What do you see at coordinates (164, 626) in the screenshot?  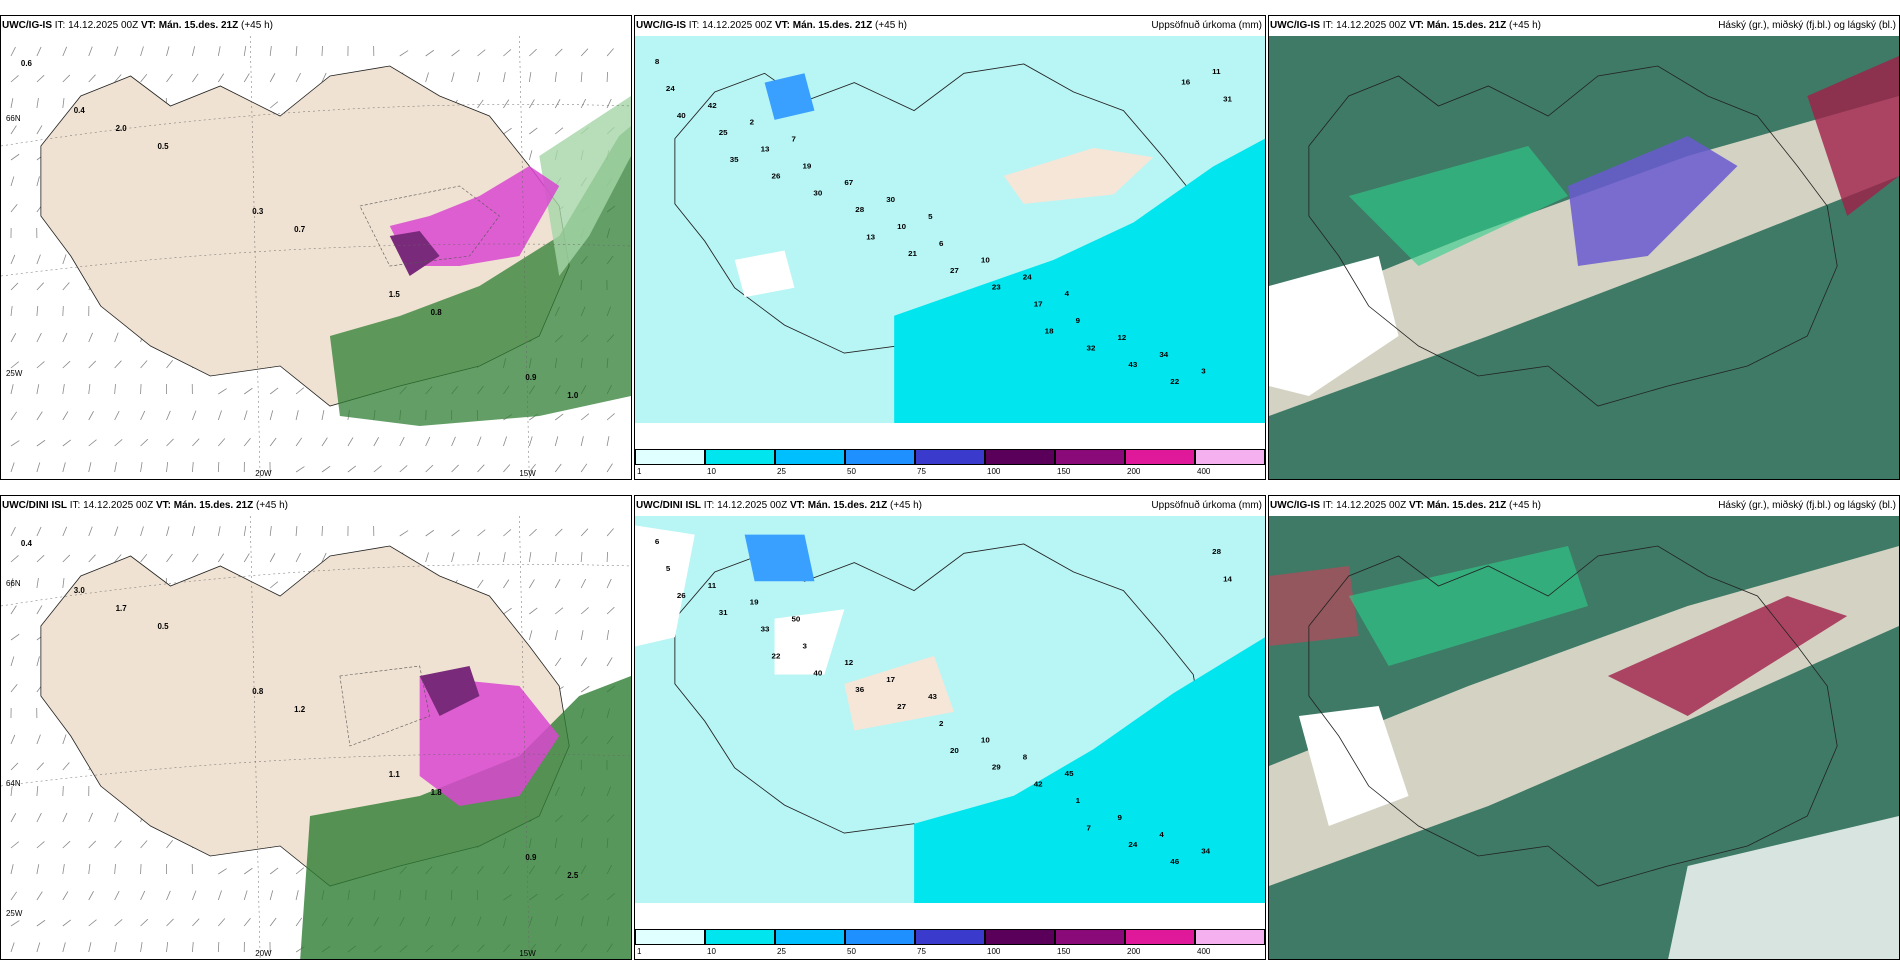 I see `value-label: 0.5` at bounding box center [164, 626].